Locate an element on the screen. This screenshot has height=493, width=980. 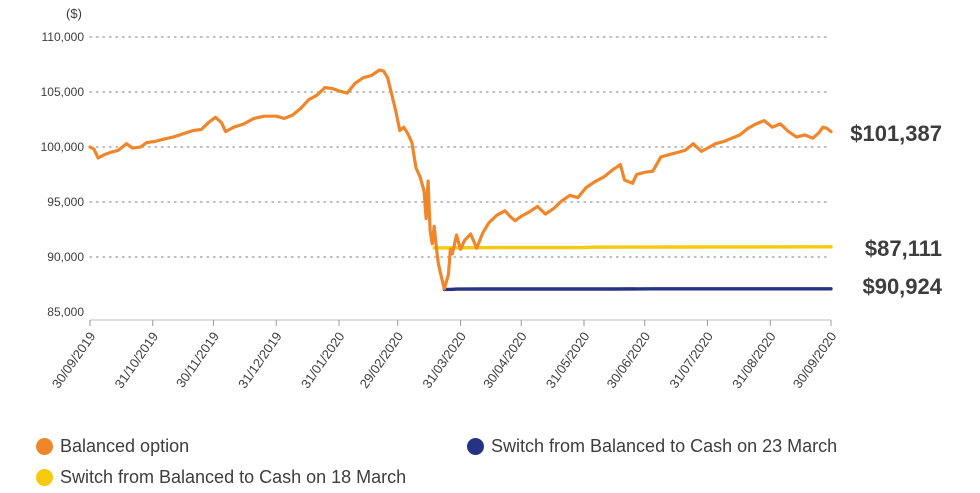
legend-swatch-yellow is located at coordinates (44, 477).